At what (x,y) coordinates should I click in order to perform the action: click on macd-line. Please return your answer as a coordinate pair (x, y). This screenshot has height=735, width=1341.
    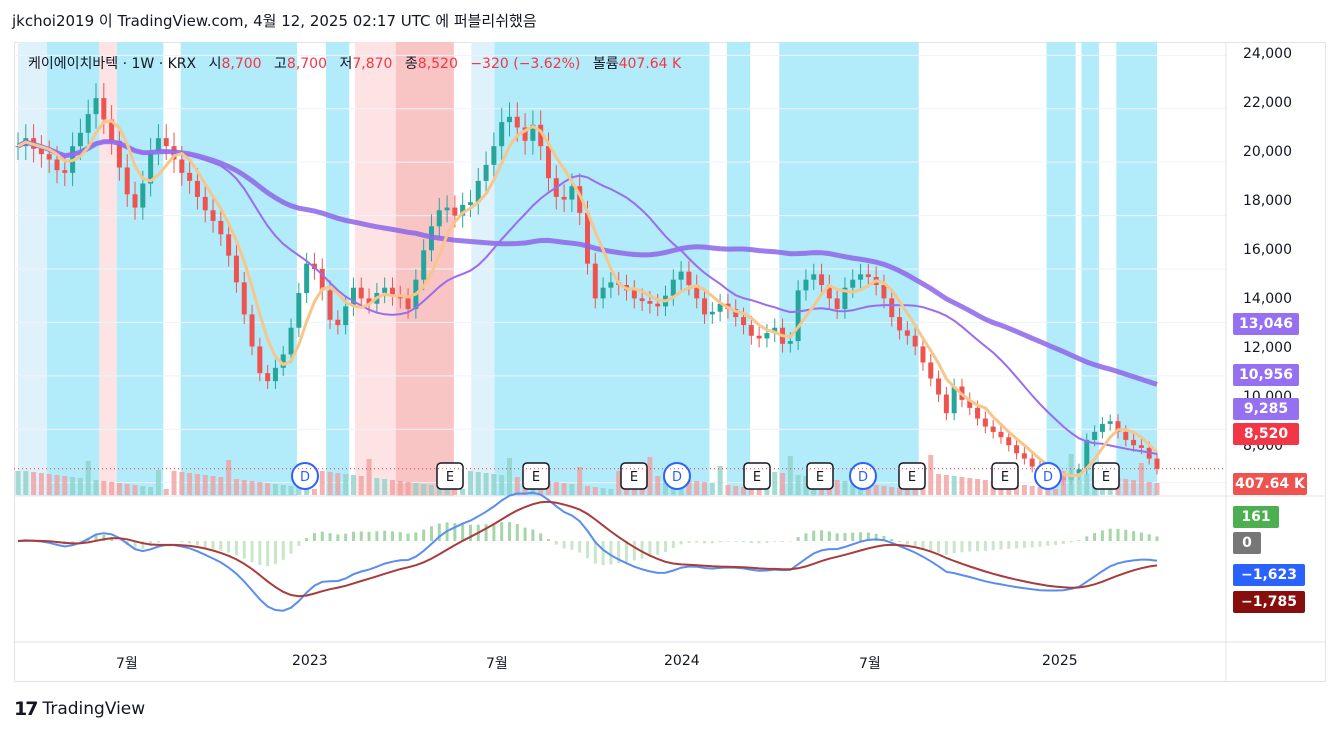
    Looking at the image, I should click on (587, 551).